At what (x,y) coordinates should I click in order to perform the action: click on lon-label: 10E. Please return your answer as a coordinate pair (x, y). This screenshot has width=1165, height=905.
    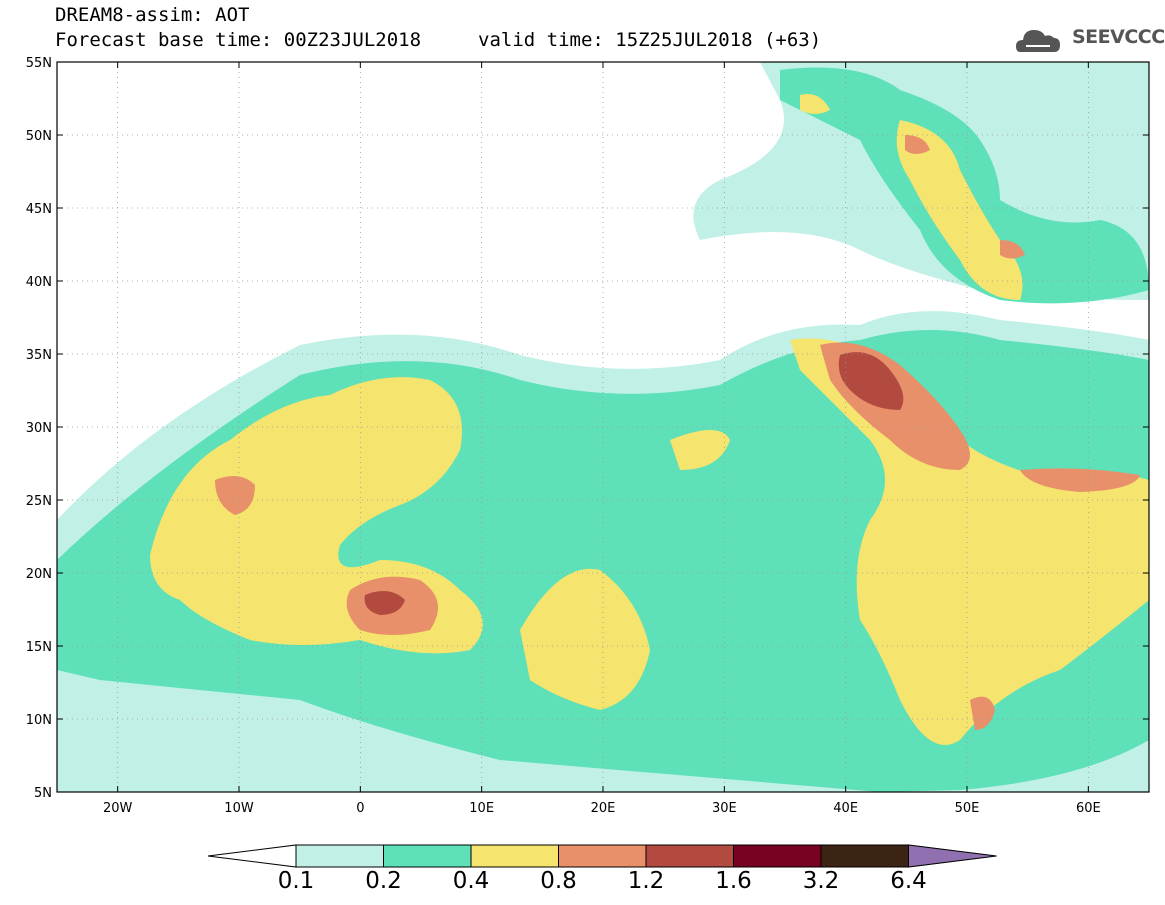
    Looking at the image, I should click on (481, 808).